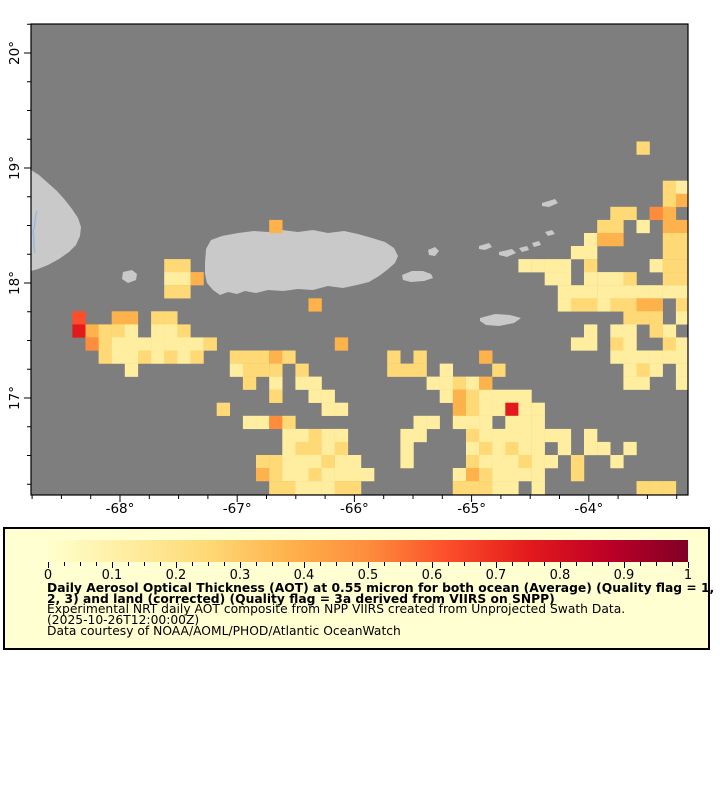 The width and height of the screenshot is (720, 800). What do you see at coordinates (354, 509) in the screenshot?
I see `lon-tick-label: -66°` at bounding box center [354, 509].